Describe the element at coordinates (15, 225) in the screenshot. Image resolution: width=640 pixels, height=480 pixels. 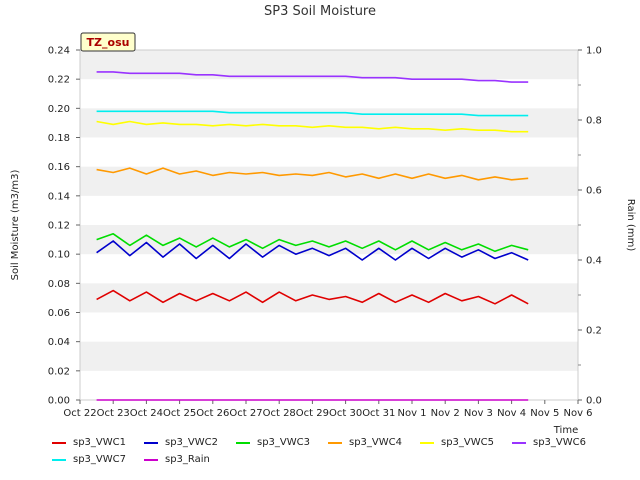
I see `y-axis-label: Soil Moisture (m3/m3)` at that location.